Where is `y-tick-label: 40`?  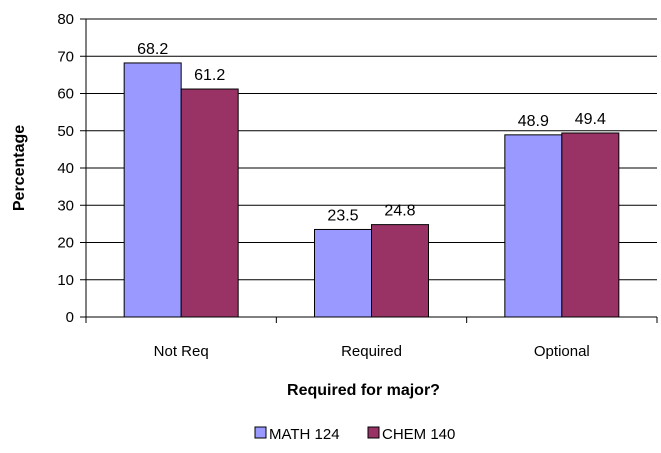
y-tick-label: 40 is located at coordinates (65, 168).